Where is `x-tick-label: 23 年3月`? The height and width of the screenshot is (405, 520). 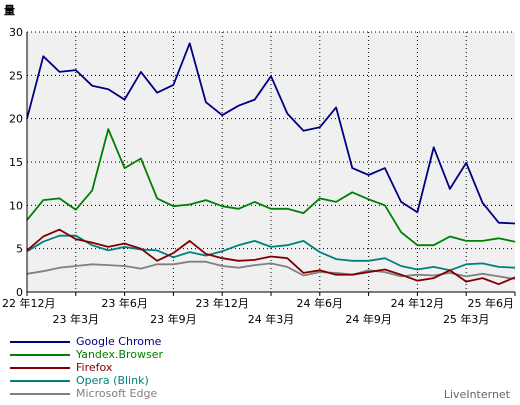
x-tick-label: 23 年3月 is located at coordinates (76, 319).